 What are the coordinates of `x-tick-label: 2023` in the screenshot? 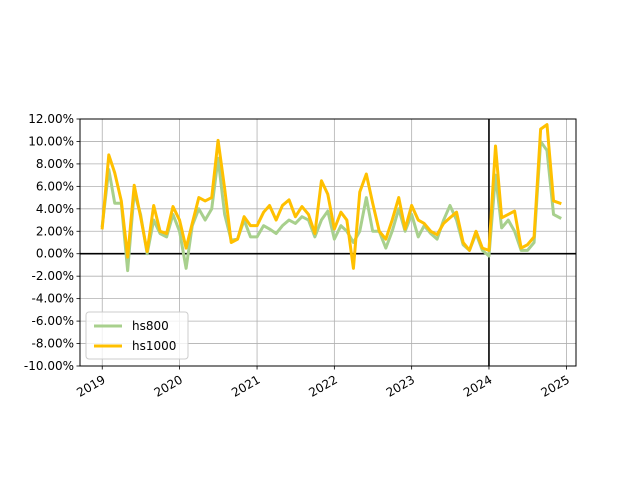 It's located at (400, 385).